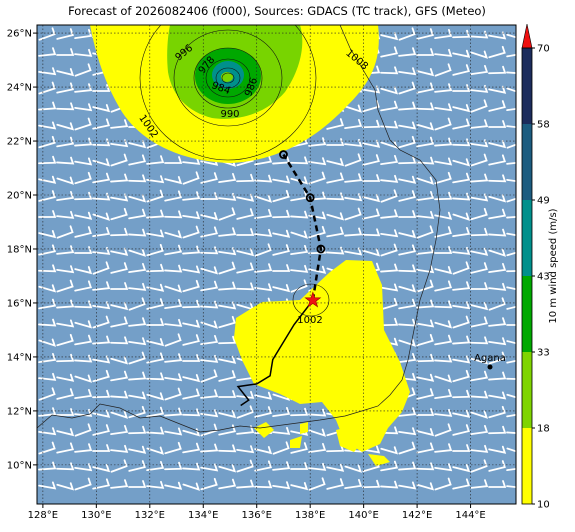  Describe the element at coordinates (417, 515) in the screenshot. I see `x-tick-label: 142°E` at that location.